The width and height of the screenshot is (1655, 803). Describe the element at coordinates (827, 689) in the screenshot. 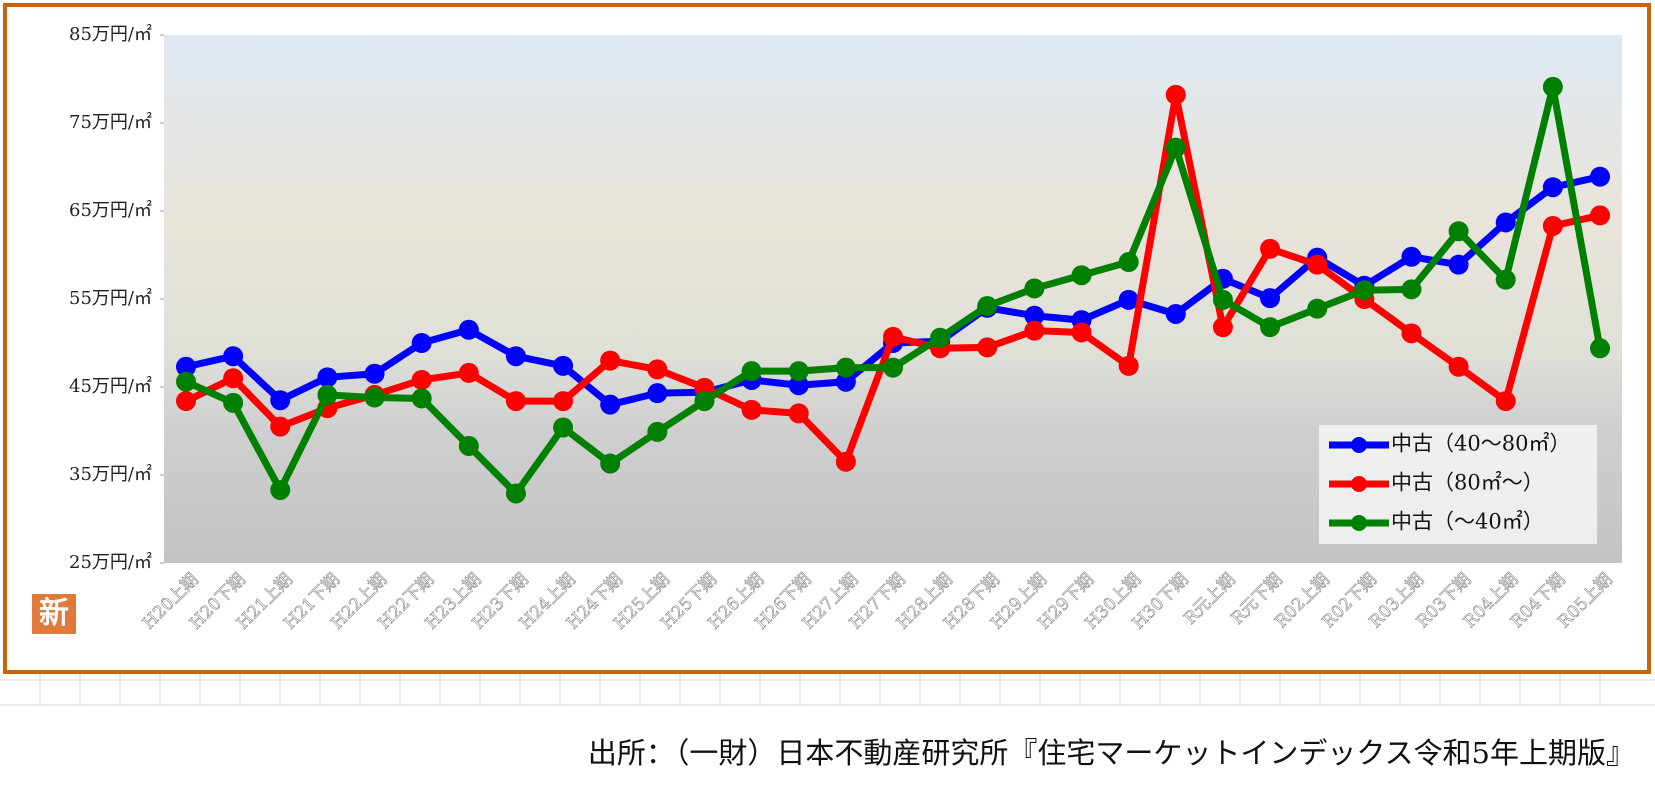

I see `sheet-grid` at that location.